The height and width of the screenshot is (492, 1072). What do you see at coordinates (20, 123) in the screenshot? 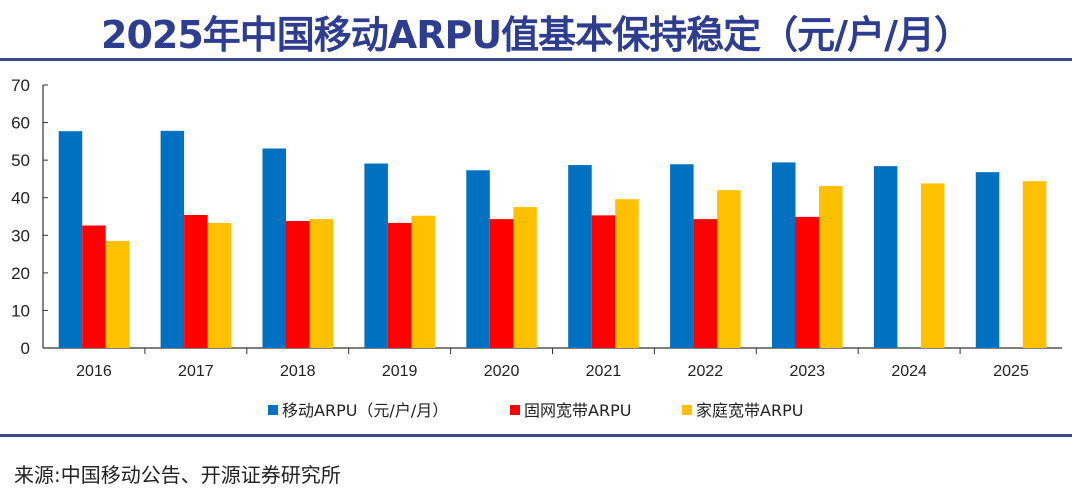
I see `y-tick-label: 60` at bounding box center [20, 123].